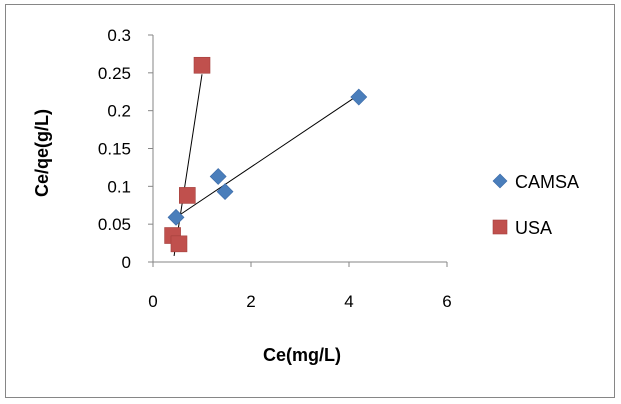 The height and width of the screenshot is (404, 621). What do you see at coordinates (547, 182) in the screenshot?
I see `legend-label-camsa: CAMSA` at bounding box center [547, 182].